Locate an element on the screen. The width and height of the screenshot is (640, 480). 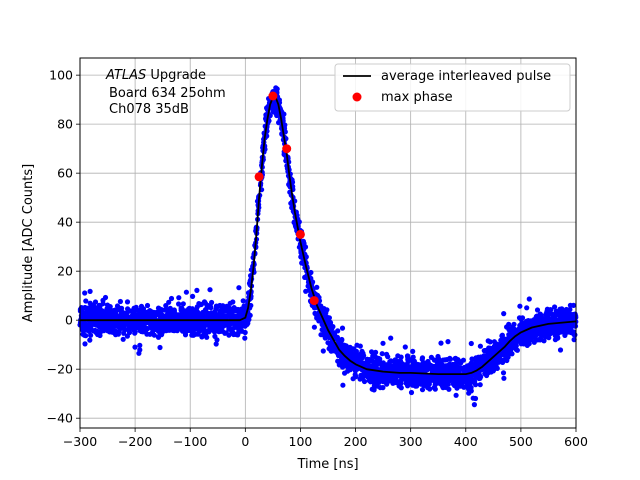
y-tick-label: −40 is located at coordinates (60, 418).